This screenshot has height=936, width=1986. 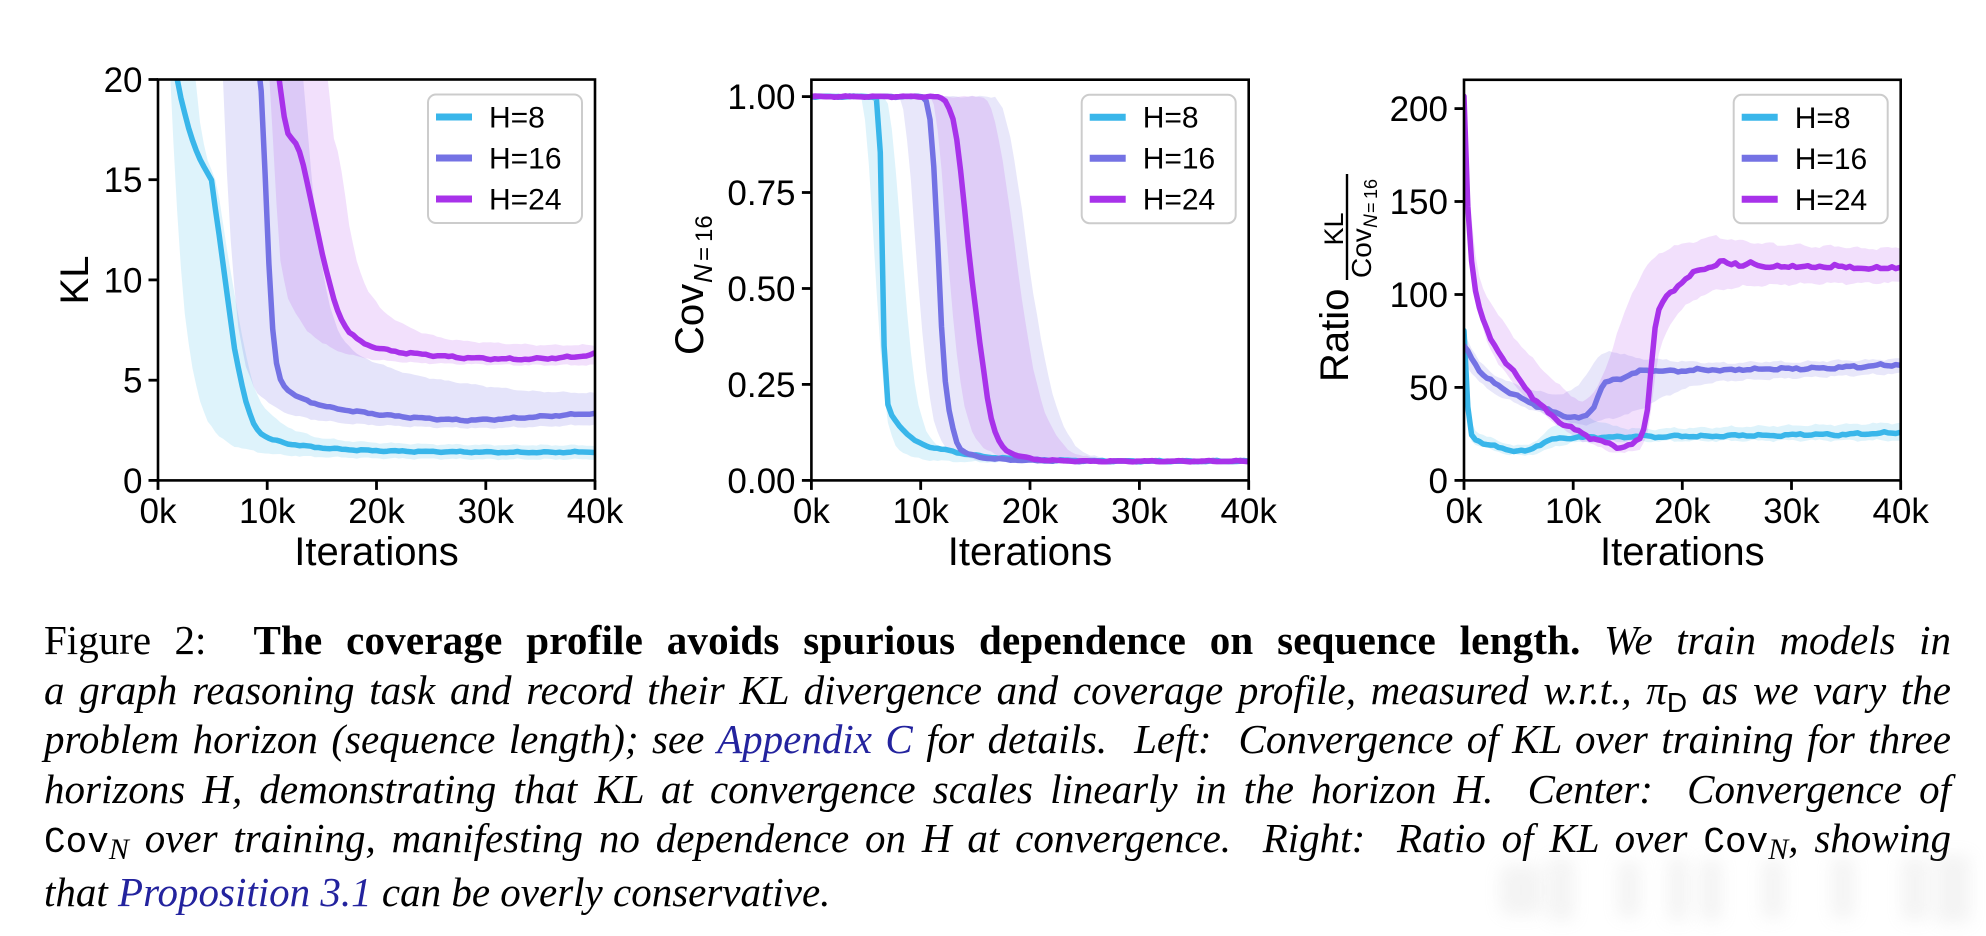 What do you see at coordinates (1335, 335) in the screenshot?
I see `svg-text: Ratio` at bounding box center [1335, 335].